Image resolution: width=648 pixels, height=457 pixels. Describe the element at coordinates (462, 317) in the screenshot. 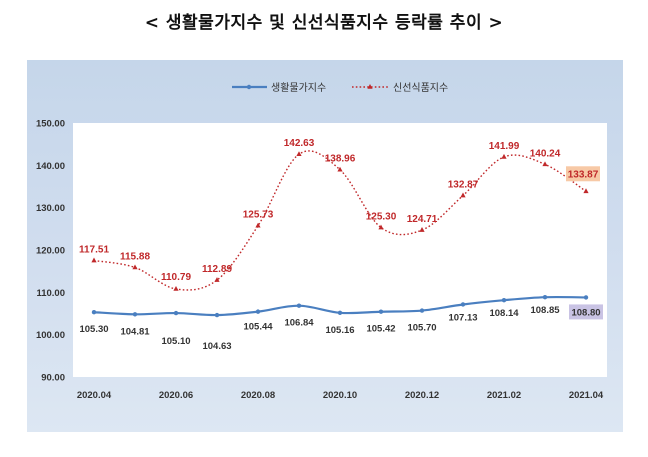

I see `data-label-living-price: 107.13` at that location.